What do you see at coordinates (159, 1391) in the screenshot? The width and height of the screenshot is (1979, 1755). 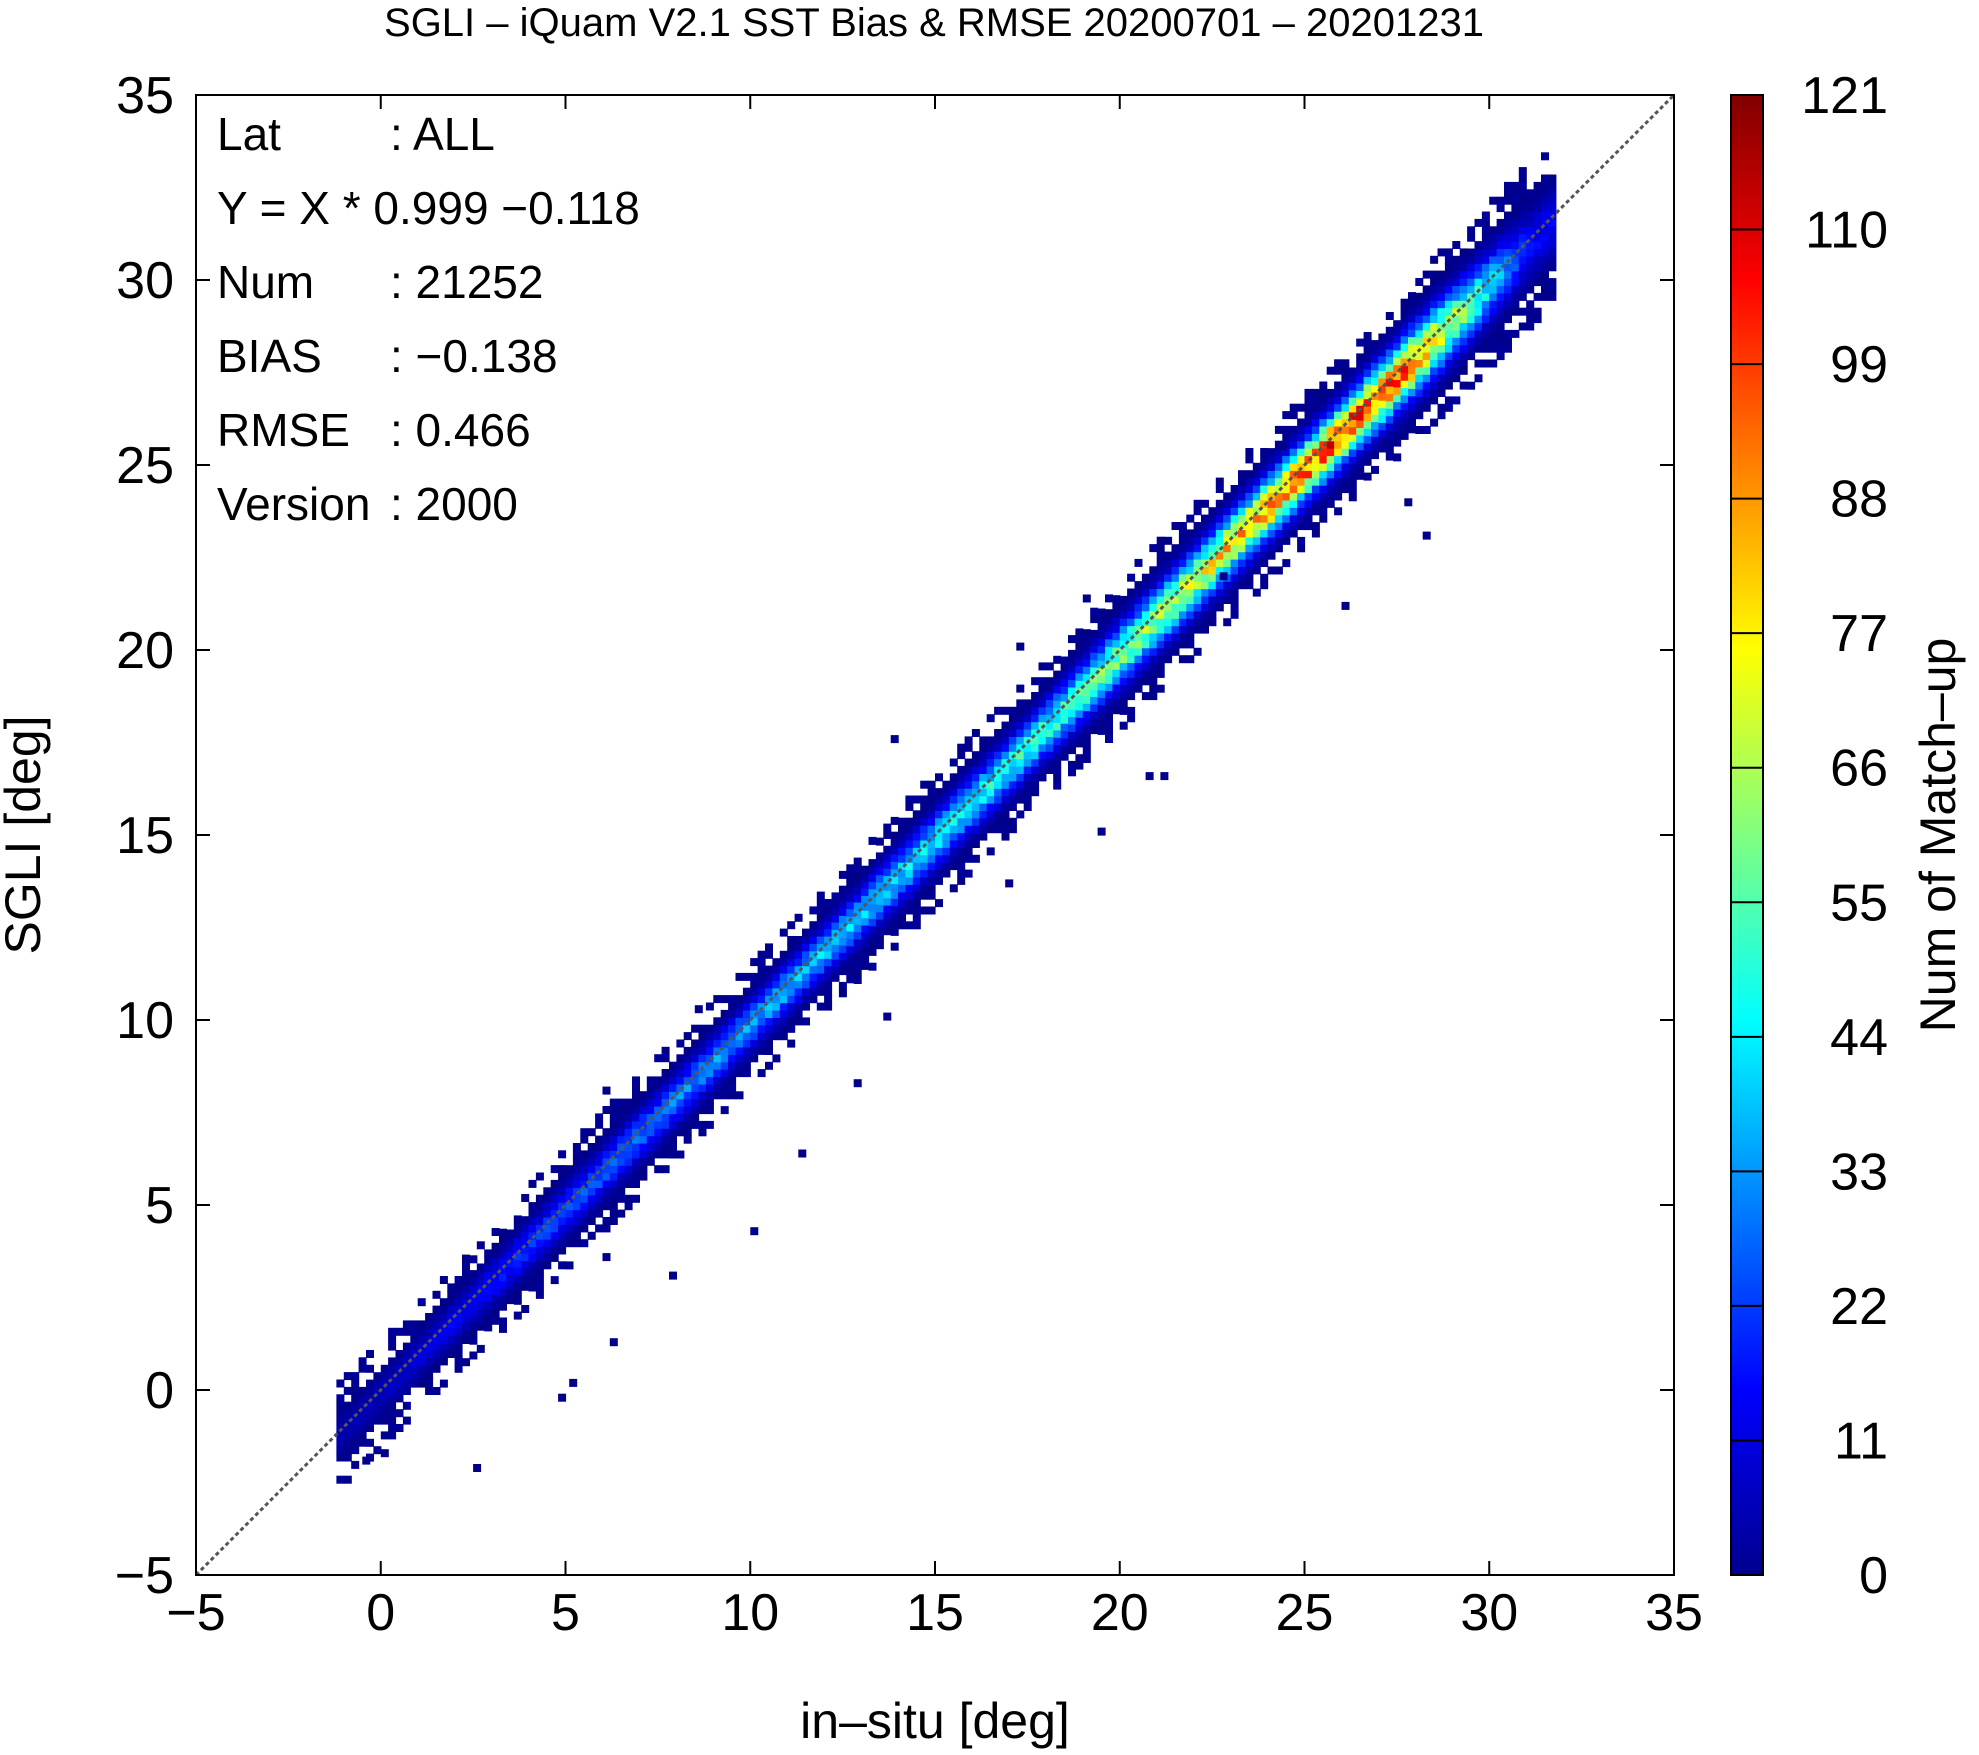 I see `y-tick-label: 0` at bounding box center [159, 1391].